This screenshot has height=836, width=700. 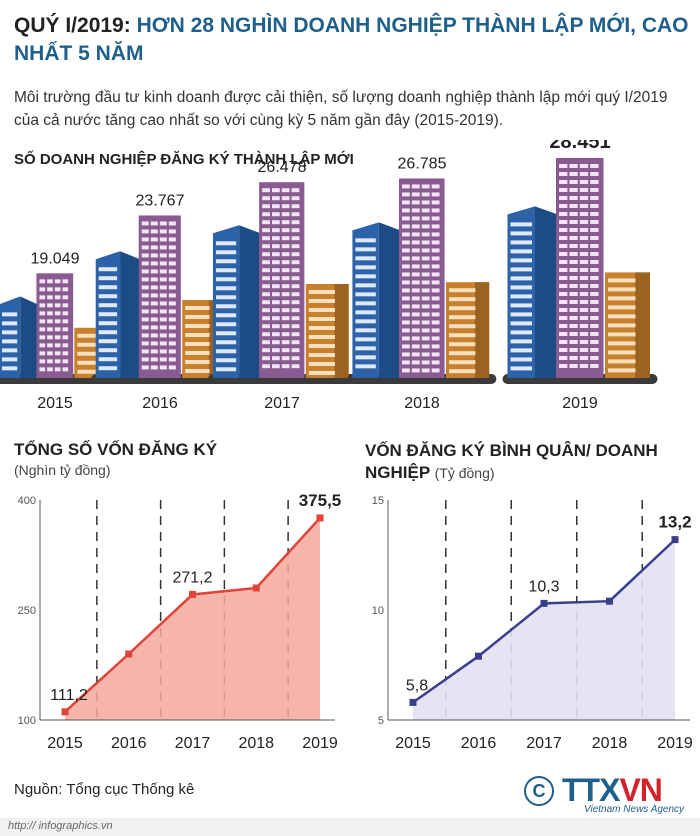 What do you see at coordinates (422, 403) in the screenshot?
I see `bar-category-label: 2018` at bounding box center [422, 403].